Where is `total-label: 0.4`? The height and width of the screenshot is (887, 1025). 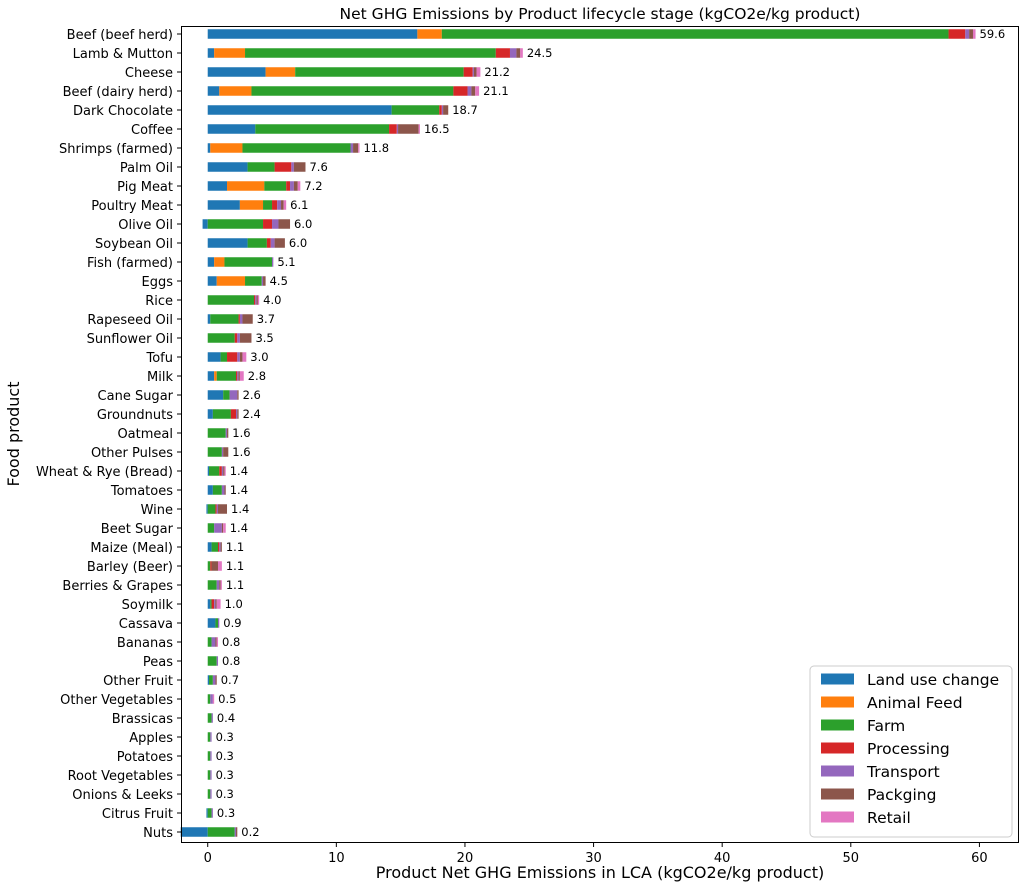 total-label: 0.4 is located at coordinates (226, 718).